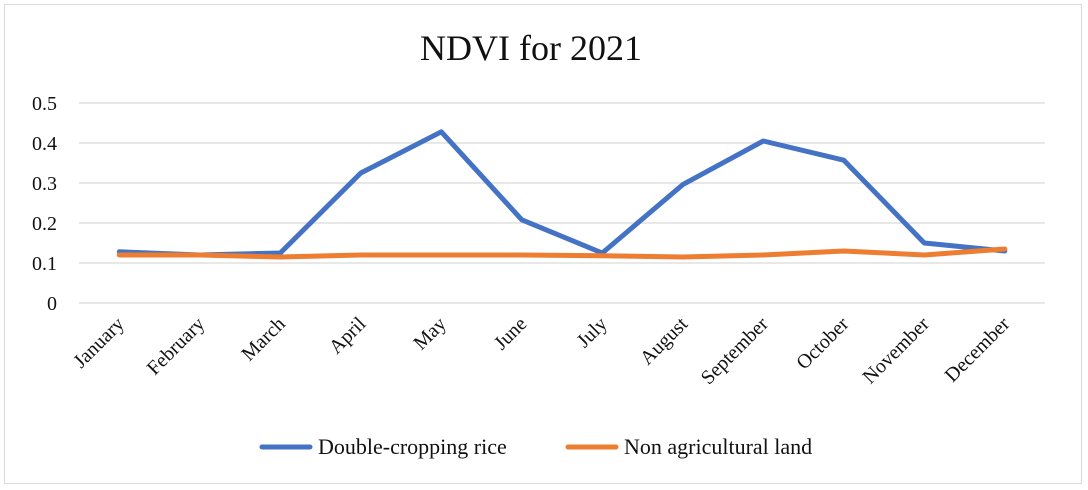 The image size is (1088, 490). Describe the element at coordinates (735, 351) in the screenshot. I see `x-tick-label: September` at that location.